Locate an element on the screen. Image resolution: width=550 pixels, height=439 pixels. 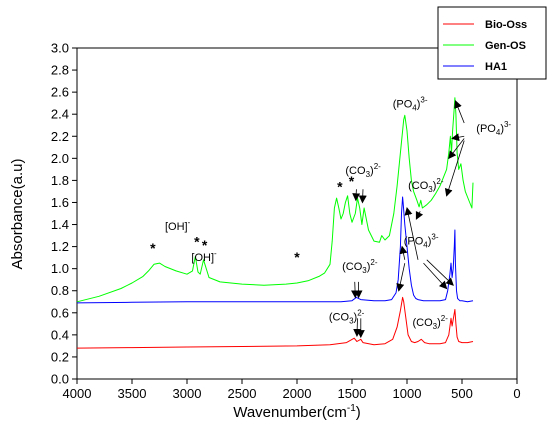
y-tick-label: 2.0 is located at coordinates (60, 158).